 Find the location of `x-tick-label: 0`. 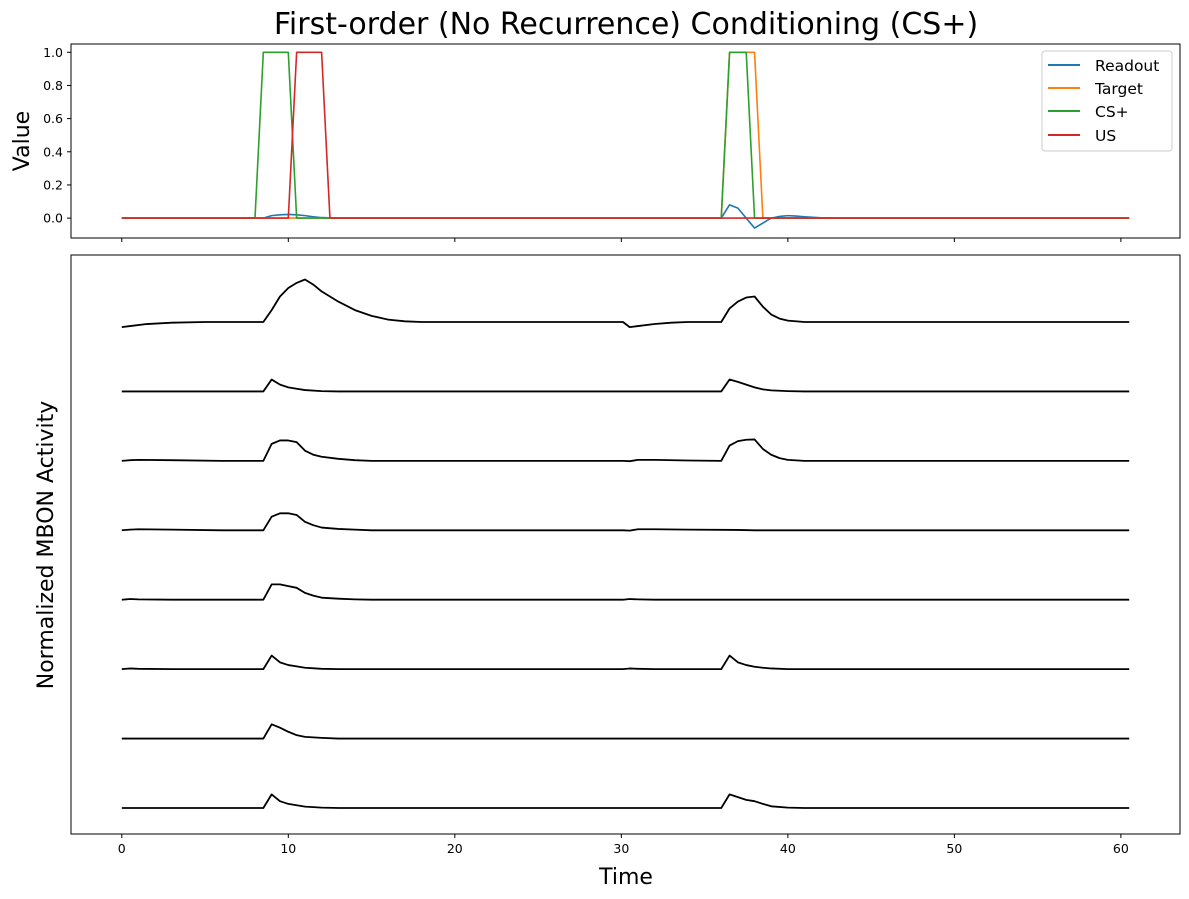

x-tick-label: 0 is located at coordinates (122, 848).